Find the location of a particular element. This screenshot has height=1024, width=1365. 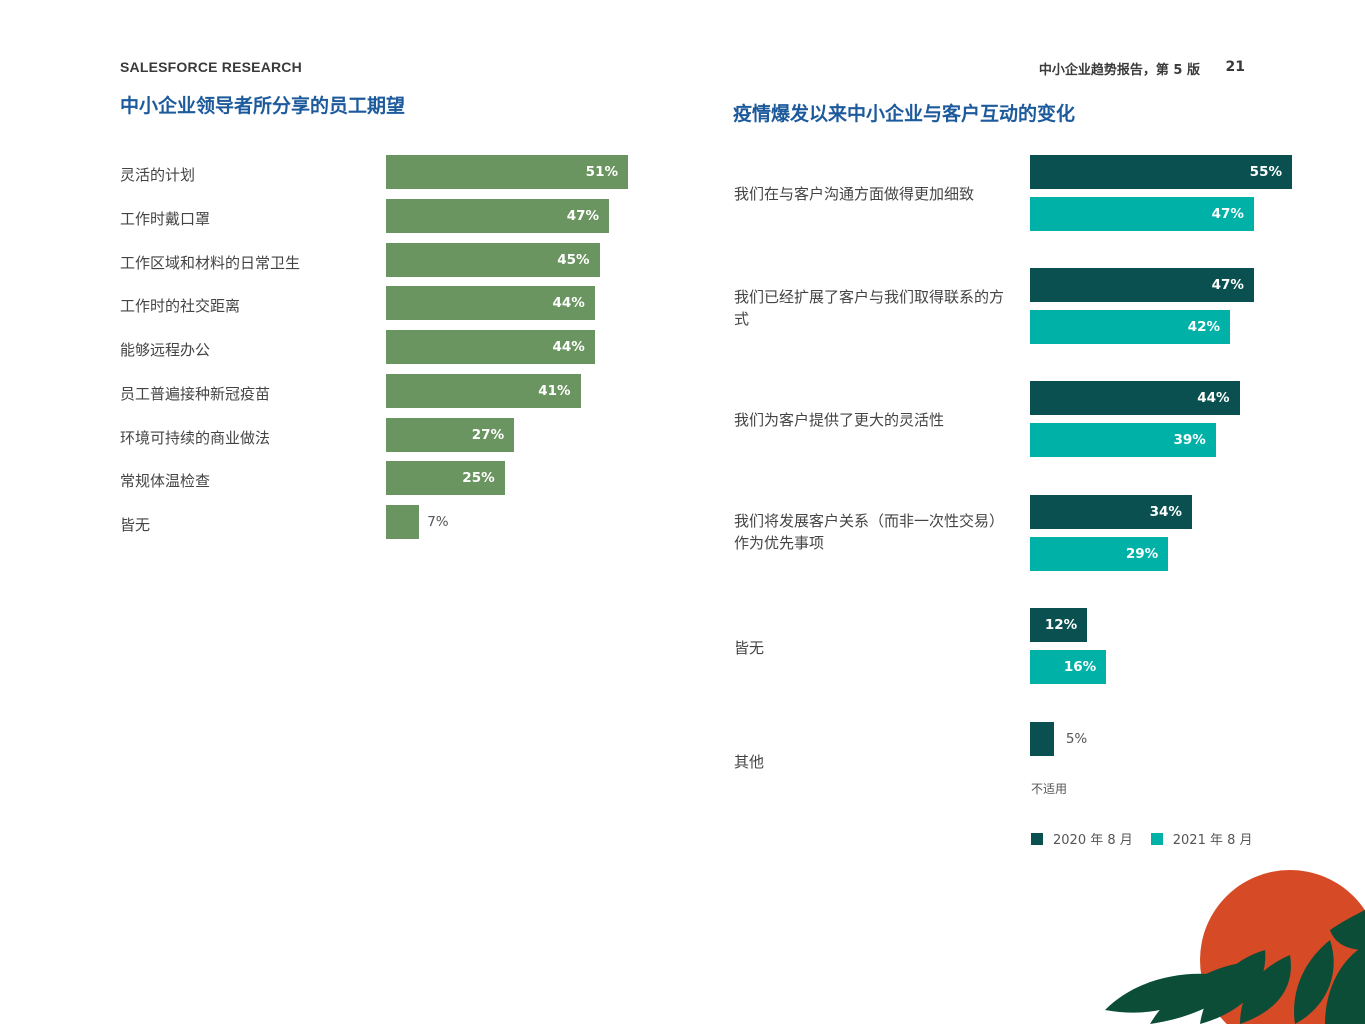

legend-item-2021: 2021 年 8 月 is located at coordinates (1201, 838).